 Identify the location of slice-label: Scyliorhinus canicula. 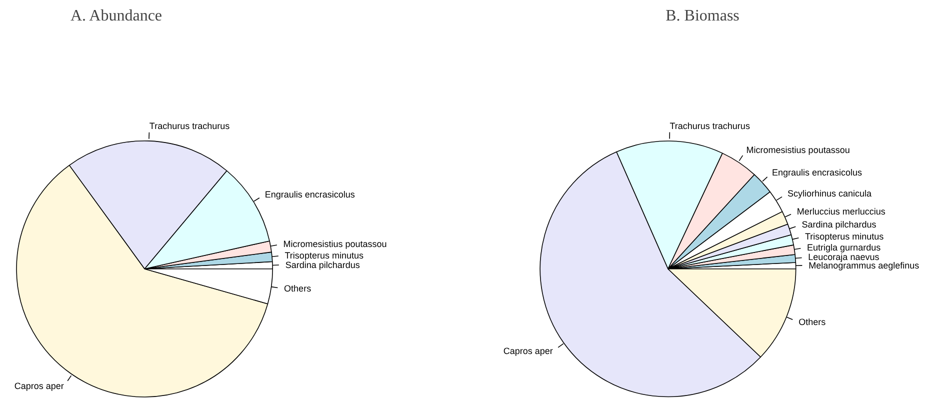
(829, 193).